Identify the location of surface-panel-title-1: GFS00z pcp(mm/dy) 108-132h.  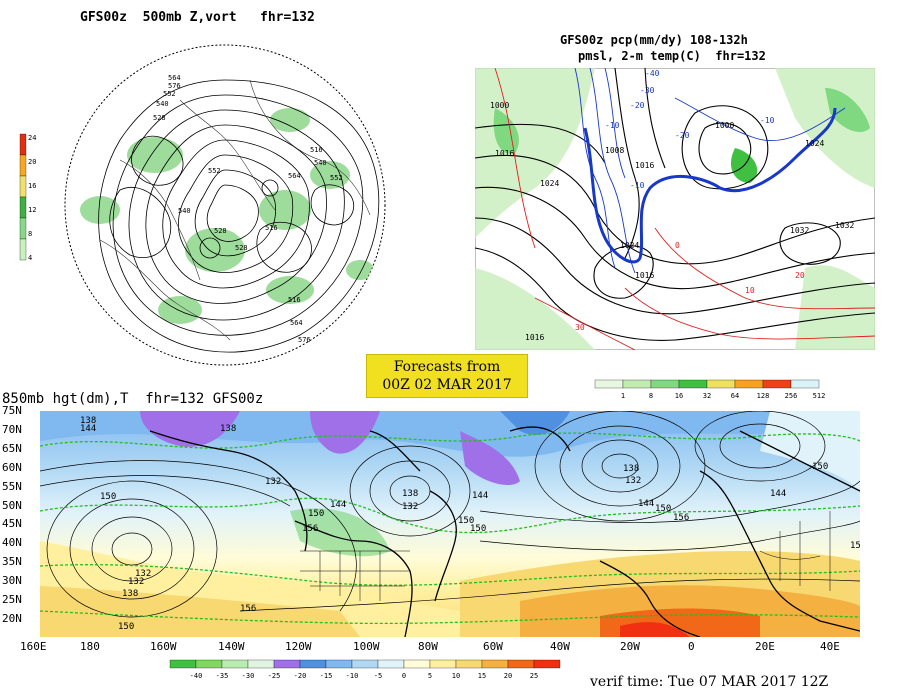
(654, 40).